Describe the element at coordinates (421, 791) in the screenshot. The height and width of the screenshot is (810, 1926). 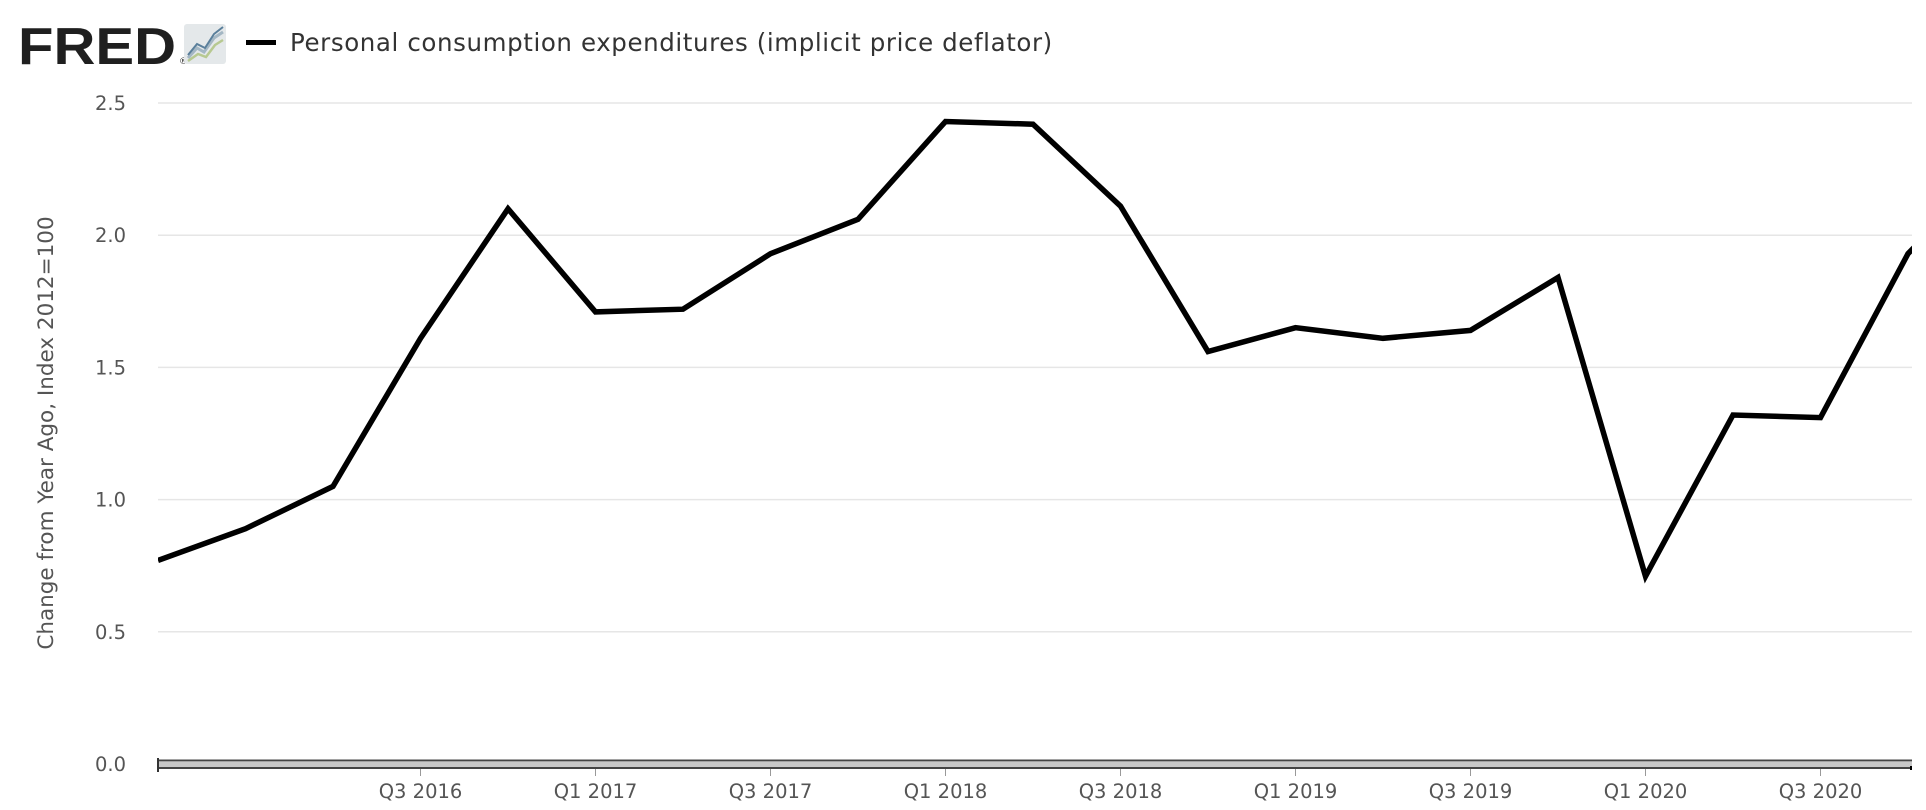
I see `x-tick-label: Q3 2016` at that location.